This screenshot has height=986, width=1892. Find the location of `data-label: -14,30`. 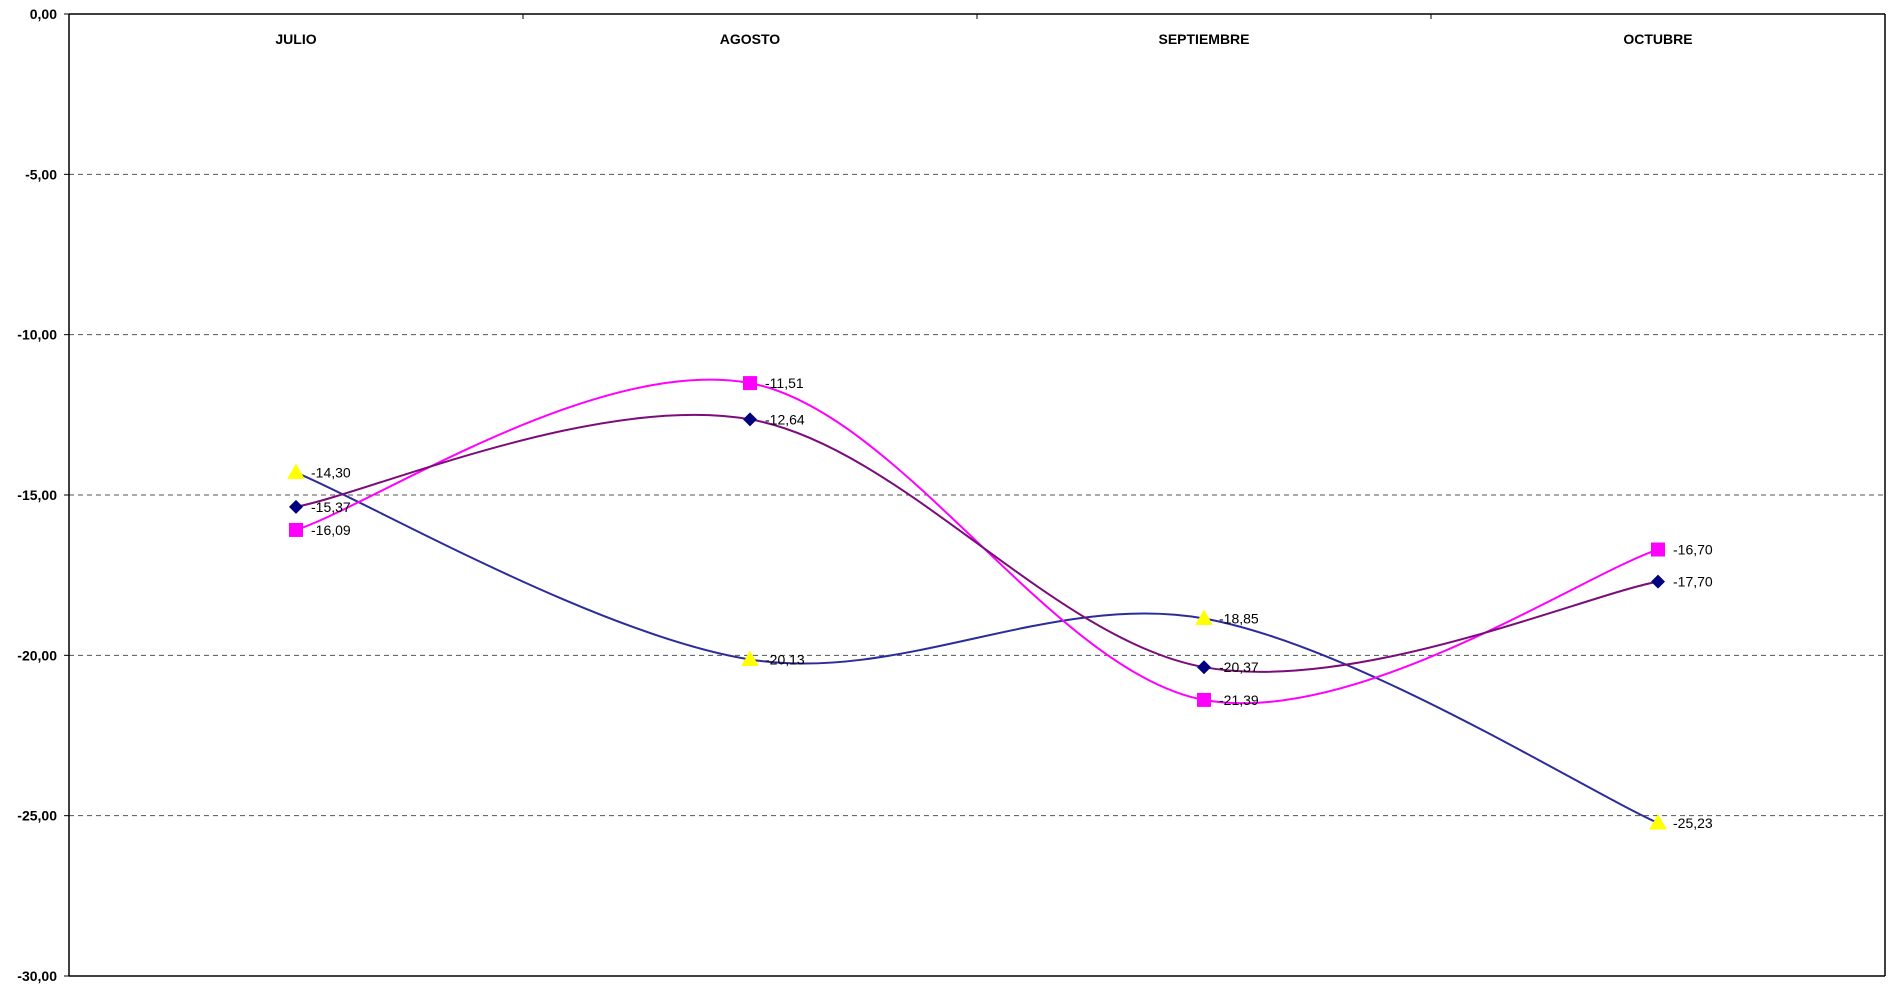

data-label: -14,30 is located at coordinates (331, 473).